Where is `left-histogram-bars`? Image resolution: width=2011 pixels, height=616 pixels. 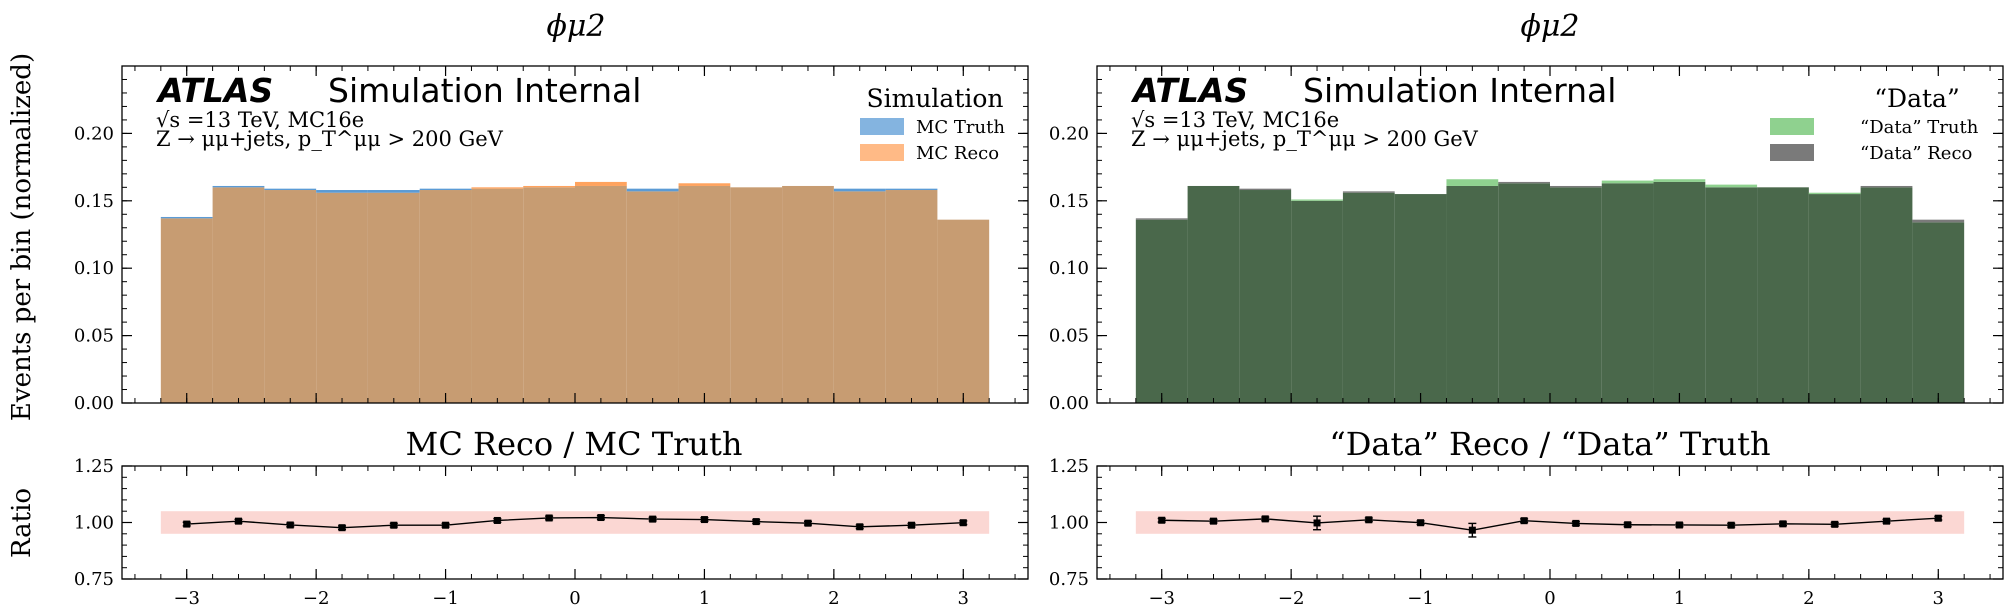
left-histogram-bars is located at coordinates (575, 292).